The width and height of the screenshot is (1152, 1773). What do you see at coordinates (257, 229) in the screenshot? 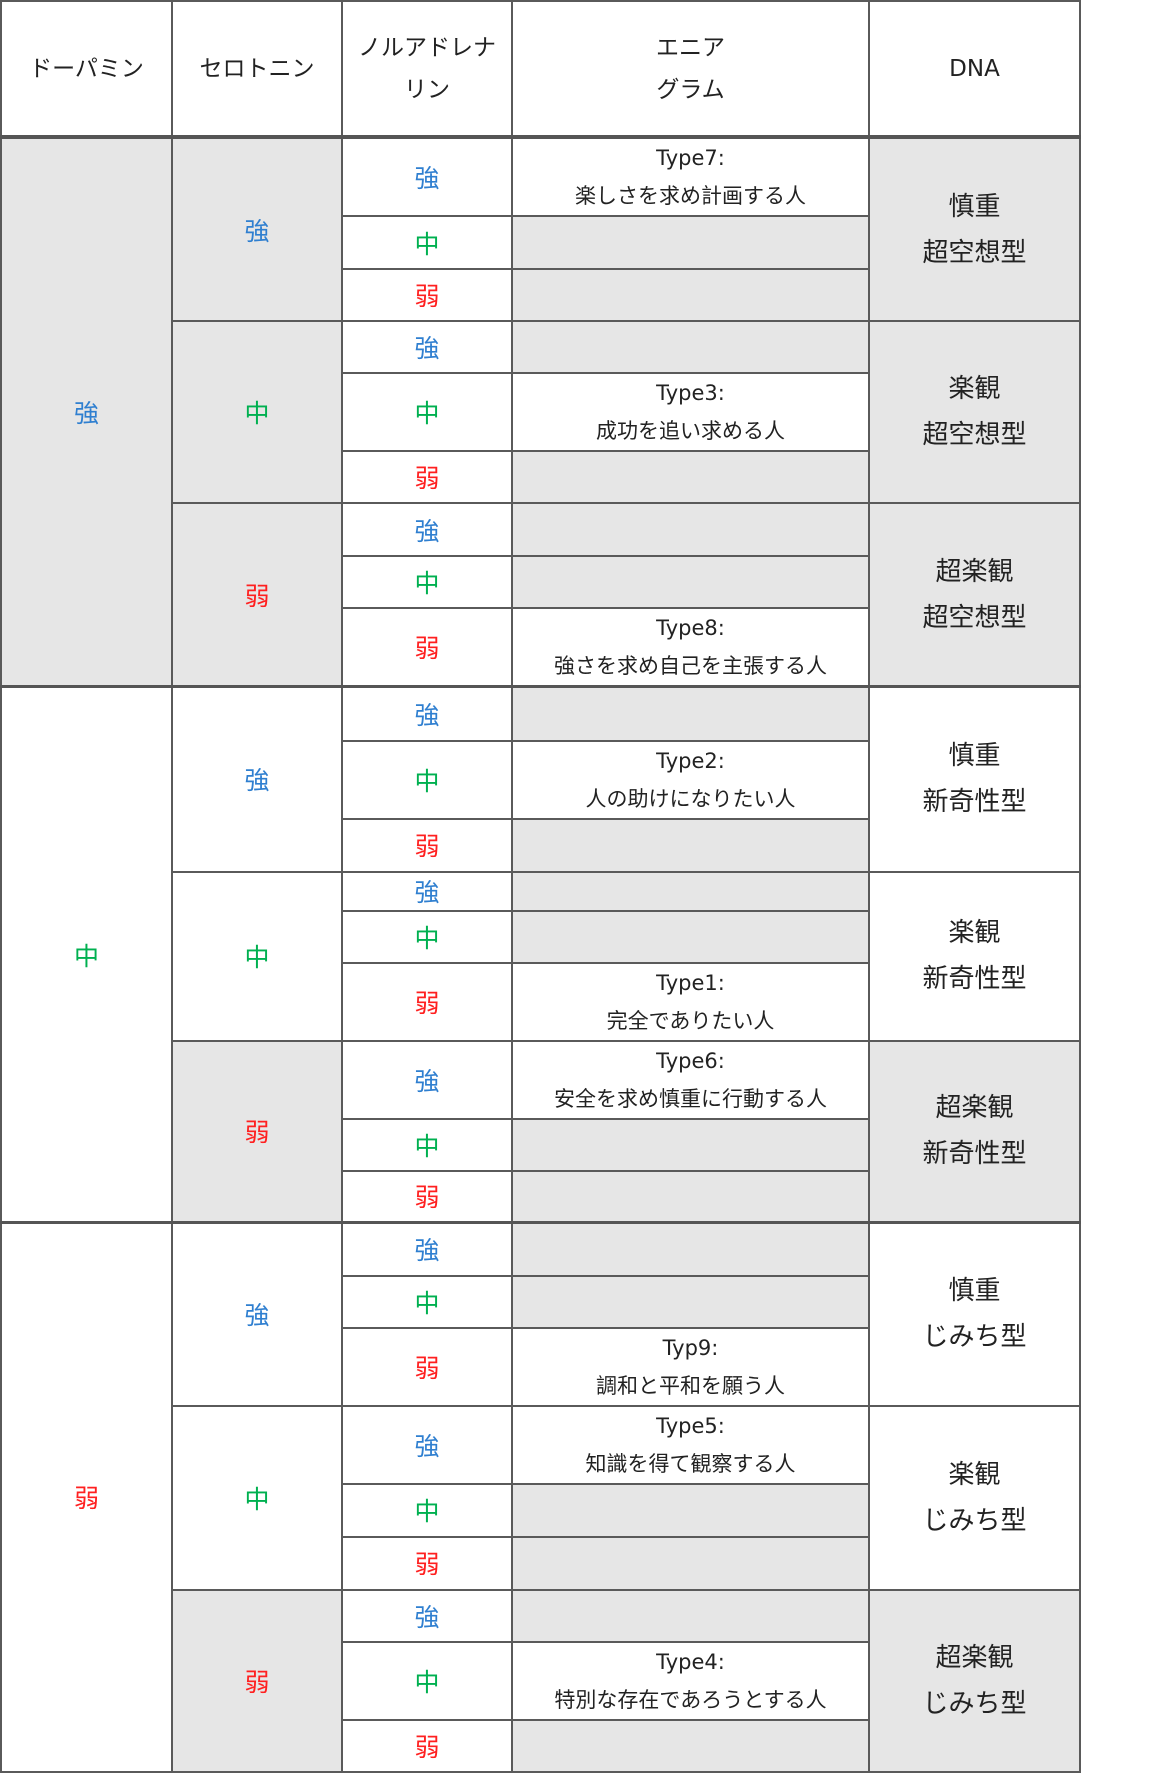
I see `serotonin-level: 強` at bounding box center [257, 229].